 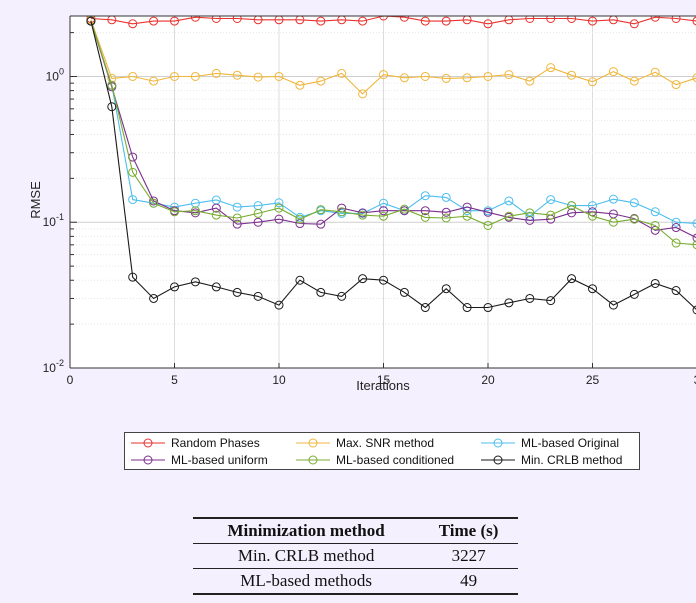 What do you see at coordinates (306, 580) in the screenshot?
I see `table-cell-method: ML-based methods` at bounding box center [306, 580].